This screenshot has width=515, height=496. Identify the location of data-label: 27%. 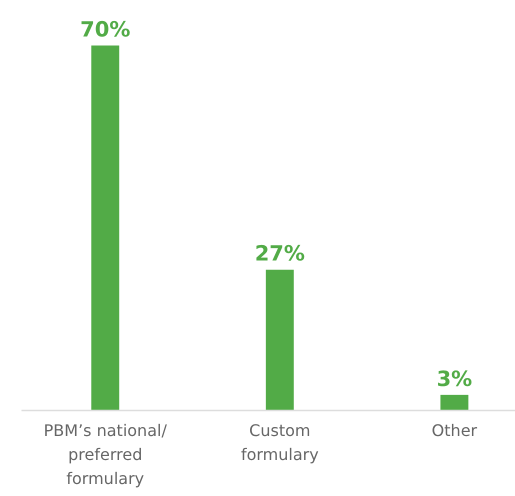
(279, 254).